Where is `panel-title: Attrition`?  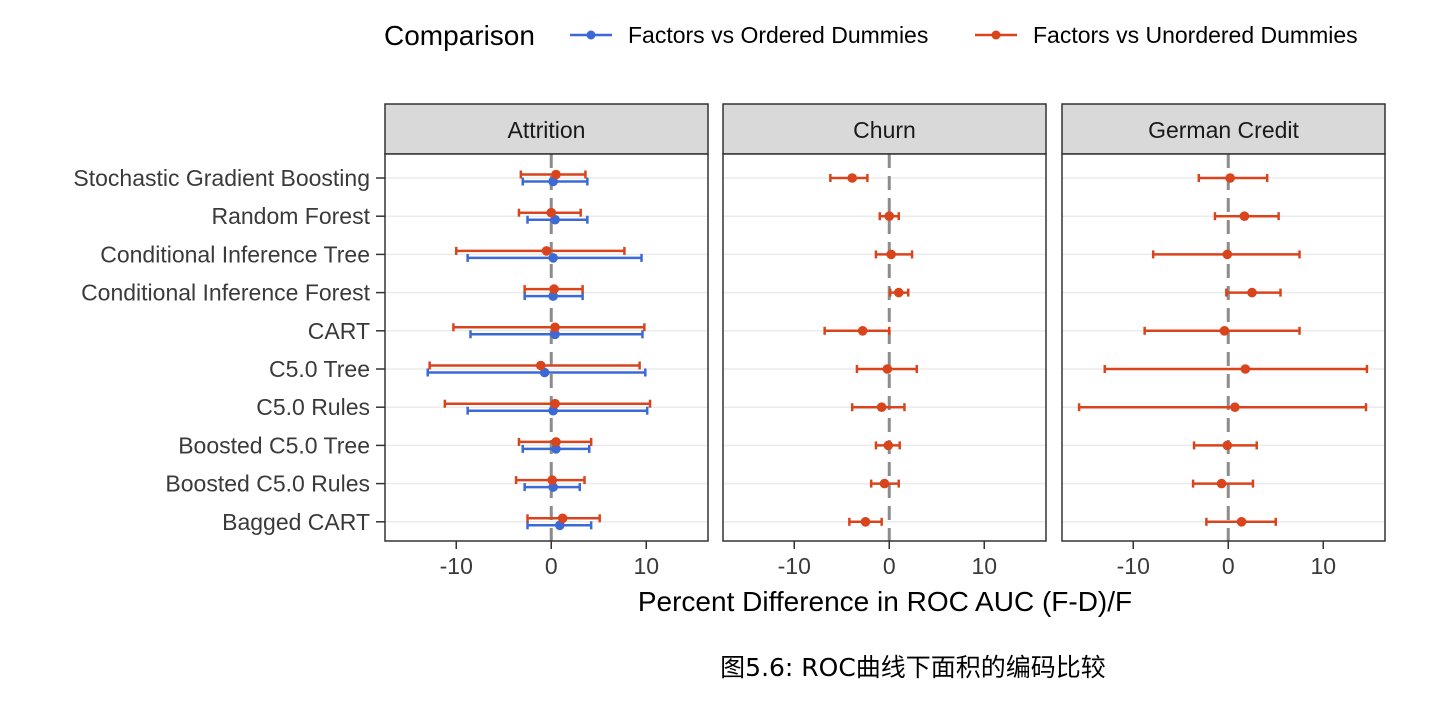
panel-title: Attrition is located at coordinates (547, 130).